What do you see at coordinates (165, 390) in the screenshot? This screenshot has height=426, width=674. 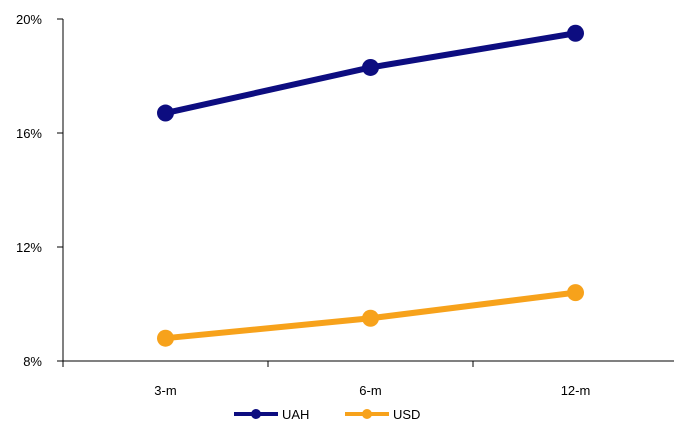 I see `x-tick-label: 3-m` at bounding box center [165, 390].